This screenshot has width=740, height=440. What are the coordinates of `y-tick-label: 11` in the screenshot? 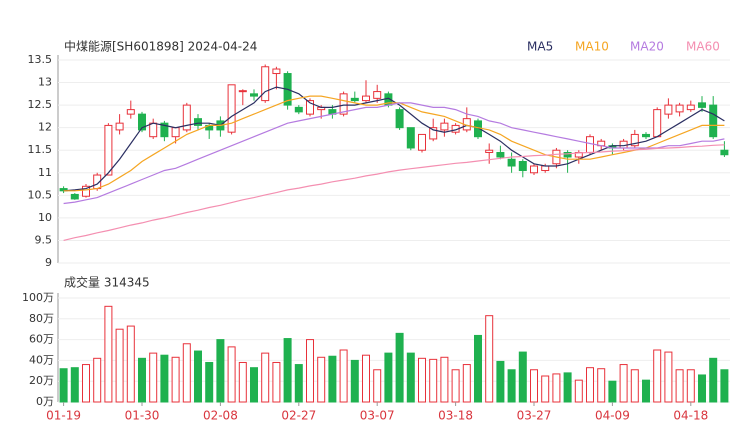 It's located at (45, 172).